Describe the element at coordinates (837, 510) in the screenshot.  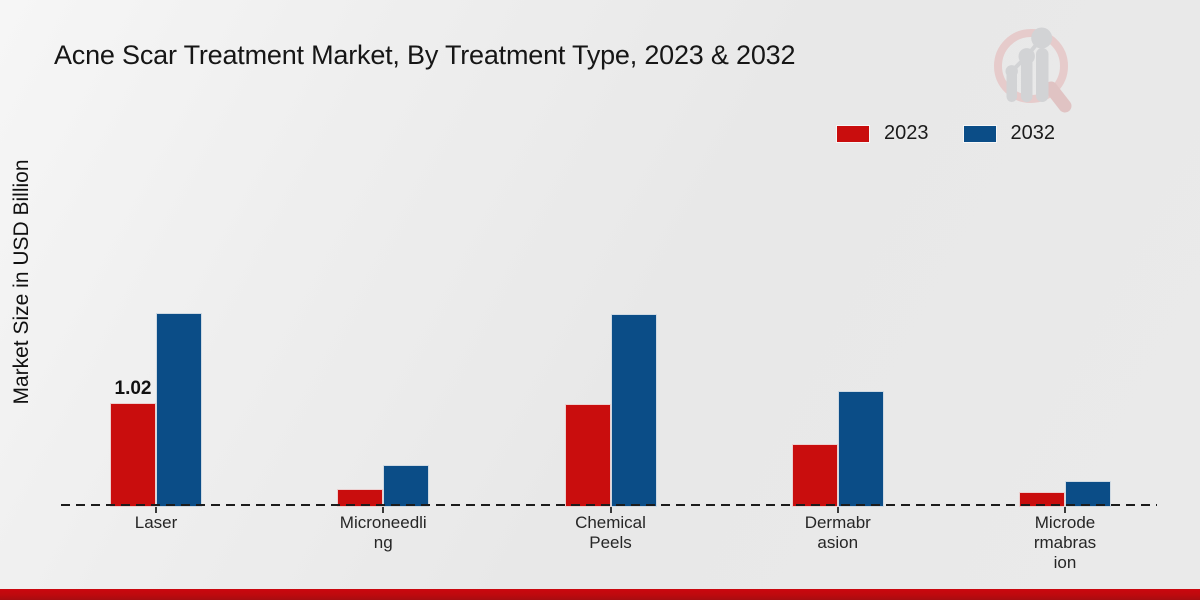
I see `x-axis-tick-dermabrasion` at that location.